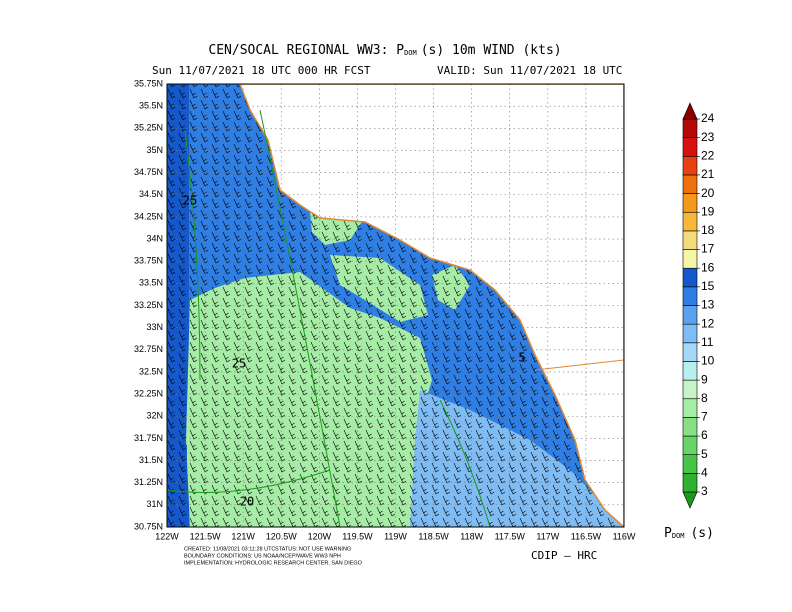 The image size is (792, 612). Describe the element at coordinates (704, 454) in the screenshot. I see `colorbar-tick-label: 5` at that location.